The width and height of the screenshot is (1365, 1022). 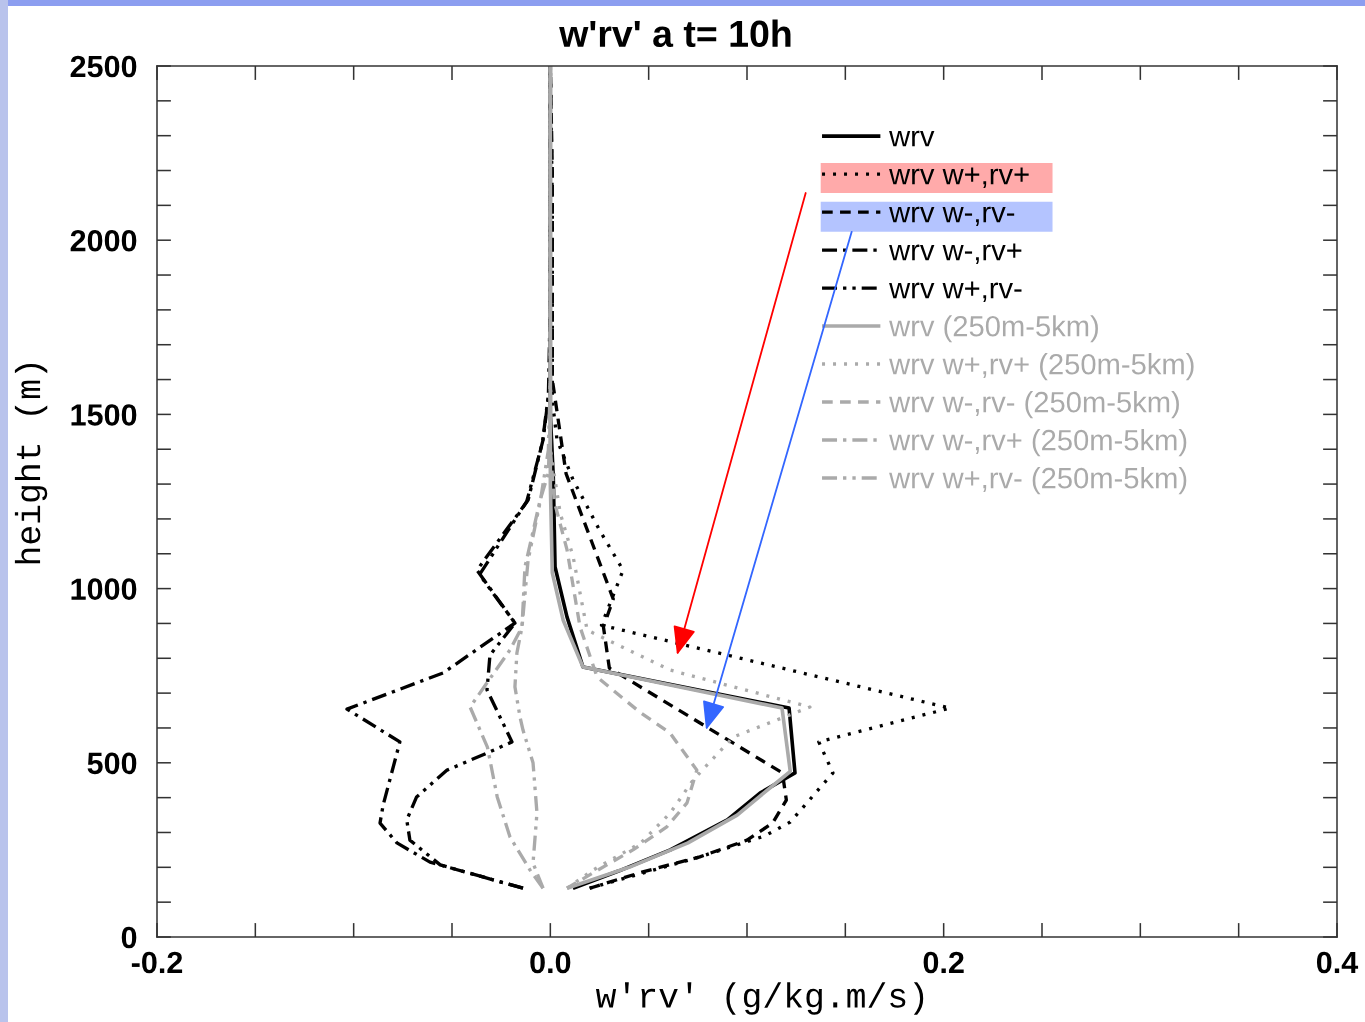 I want to click on x-tick-label: 0.2, so click(x=943, y=962).